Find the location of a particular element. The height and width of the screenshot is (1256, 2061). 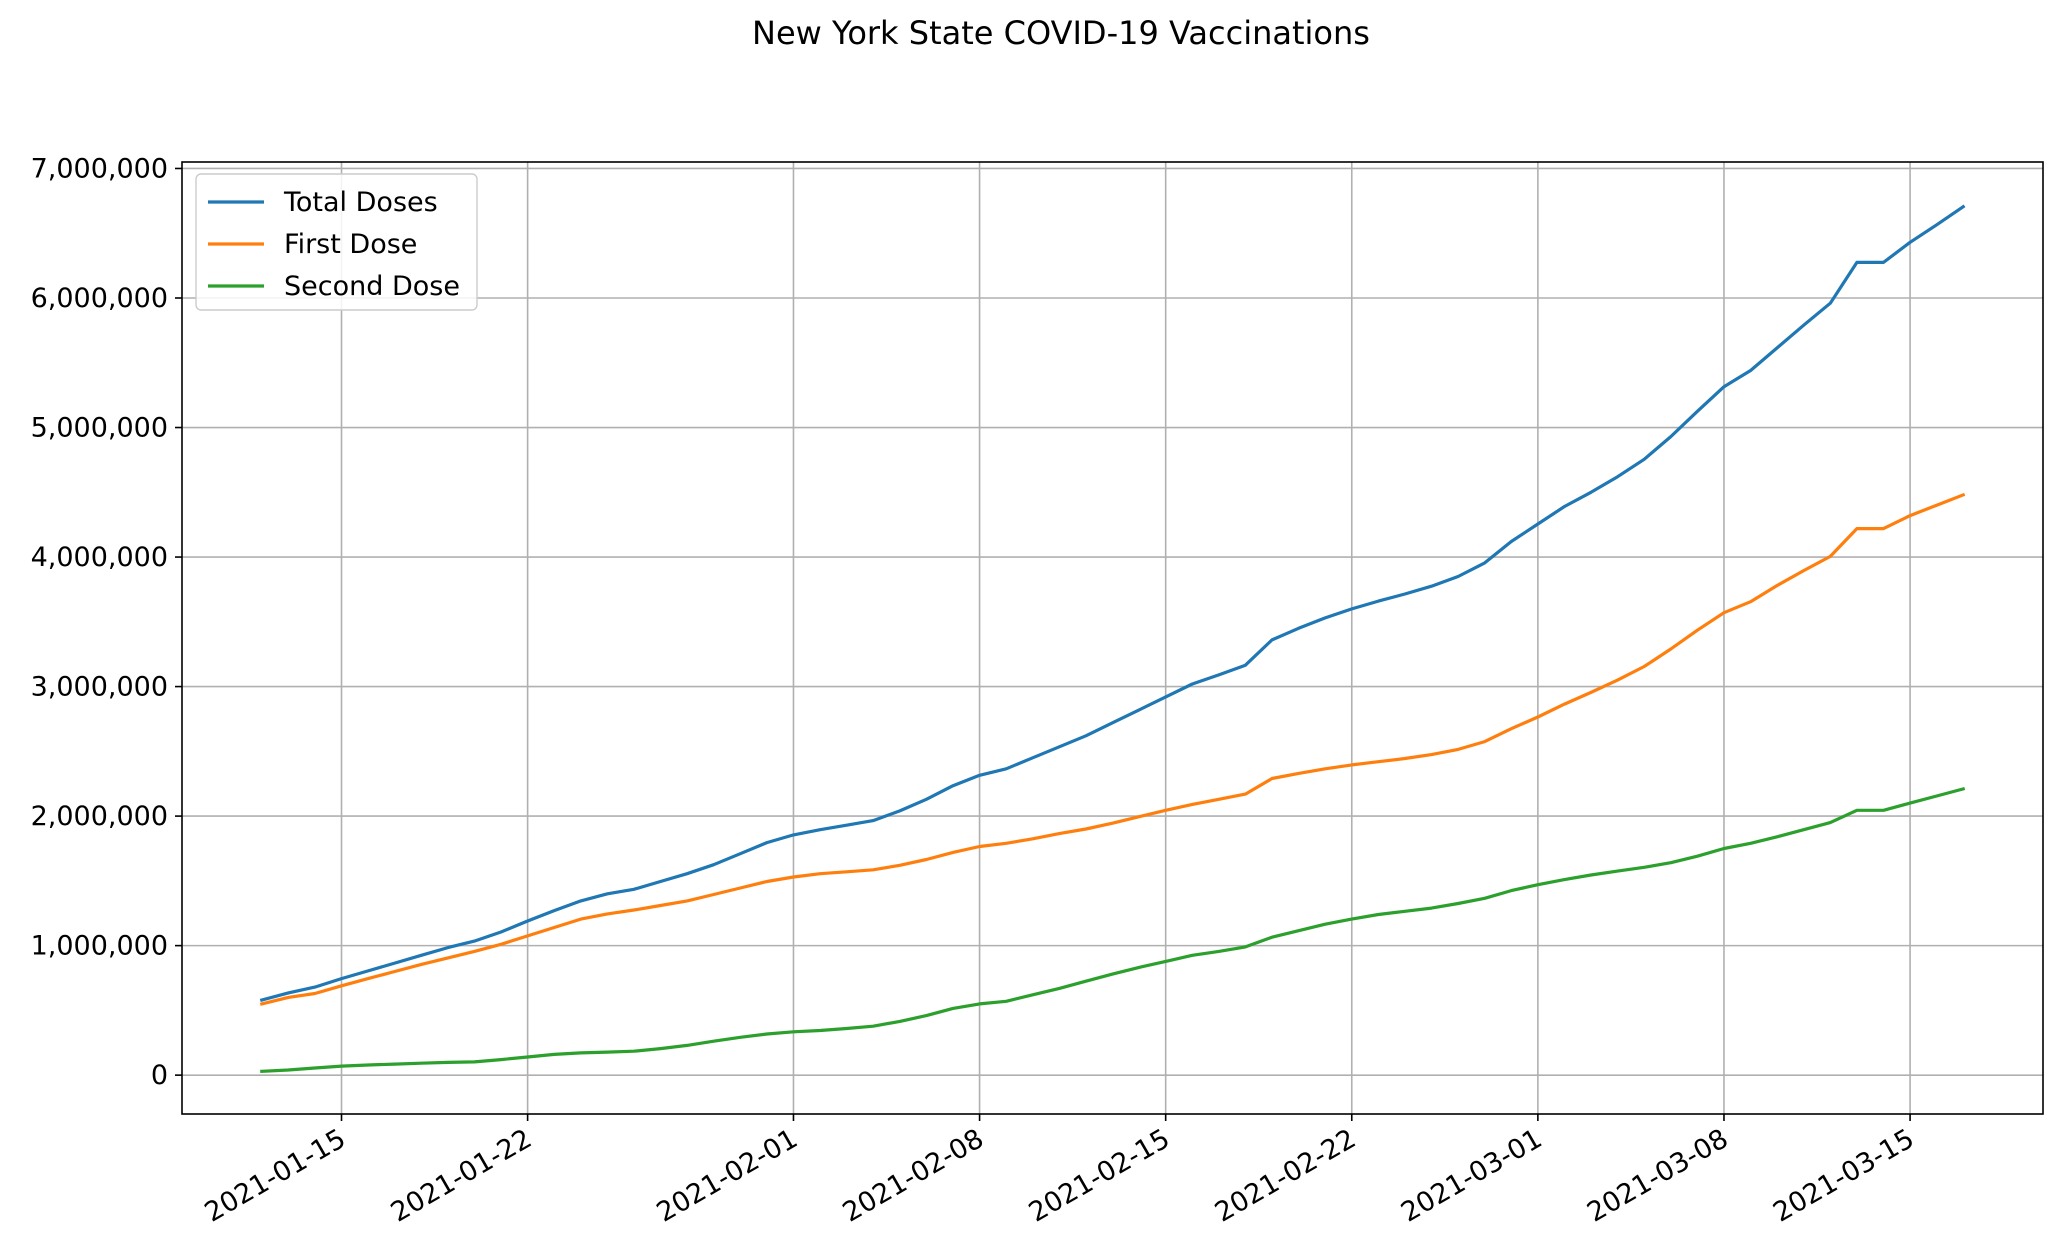

y-tick-label: 3,000,000 is located at coordinates (99, 687).